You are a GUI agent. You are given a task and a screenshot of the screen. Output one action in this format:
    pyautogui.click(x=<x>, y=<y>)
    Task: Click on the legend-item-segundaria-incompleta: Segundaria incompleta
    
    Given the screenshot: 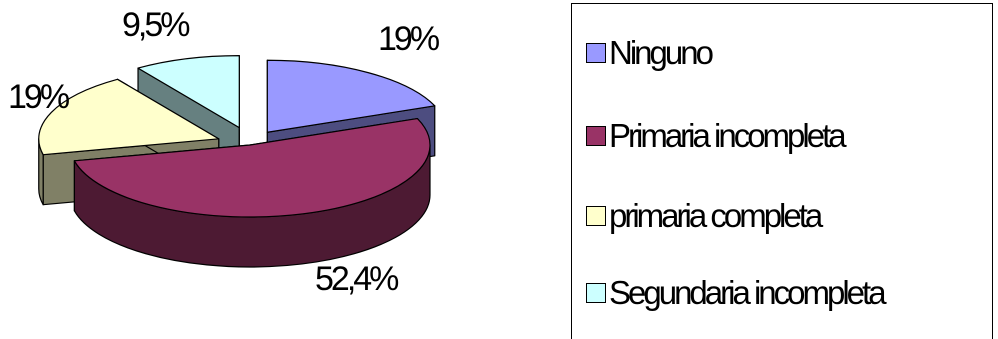 What is the action you would take?
    pyautogui.click(x=736, y=292)
    